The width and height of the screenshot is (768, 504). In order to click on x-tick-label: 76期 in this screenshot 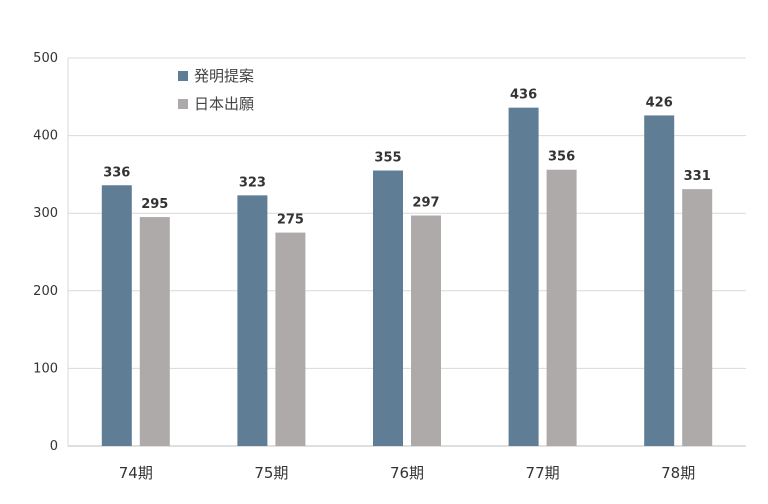, I will do `click(407, 473)`.